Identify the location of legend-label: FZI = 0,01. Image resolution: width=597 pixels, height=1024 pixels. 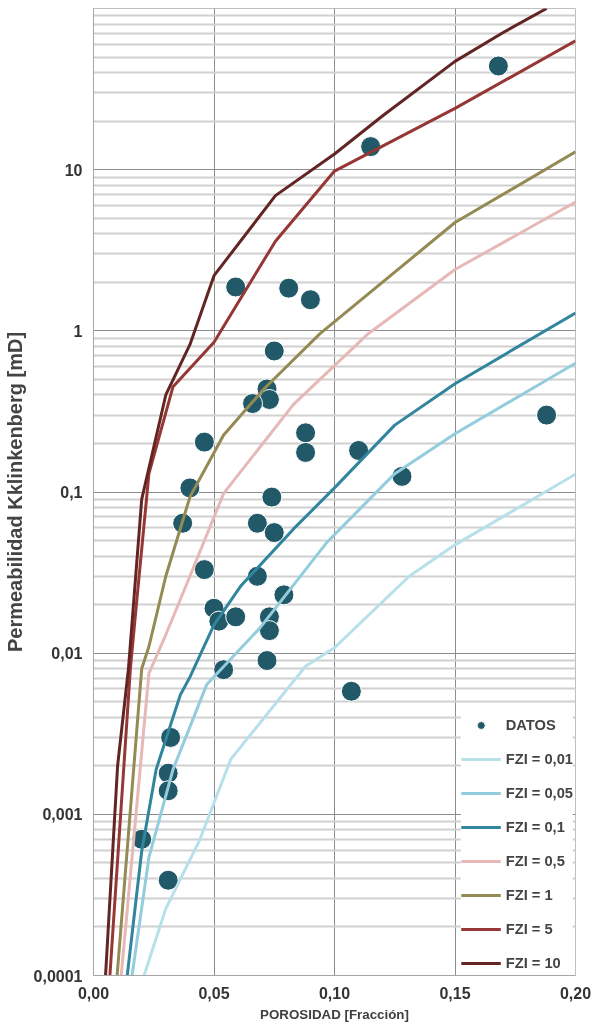
(539, 759).